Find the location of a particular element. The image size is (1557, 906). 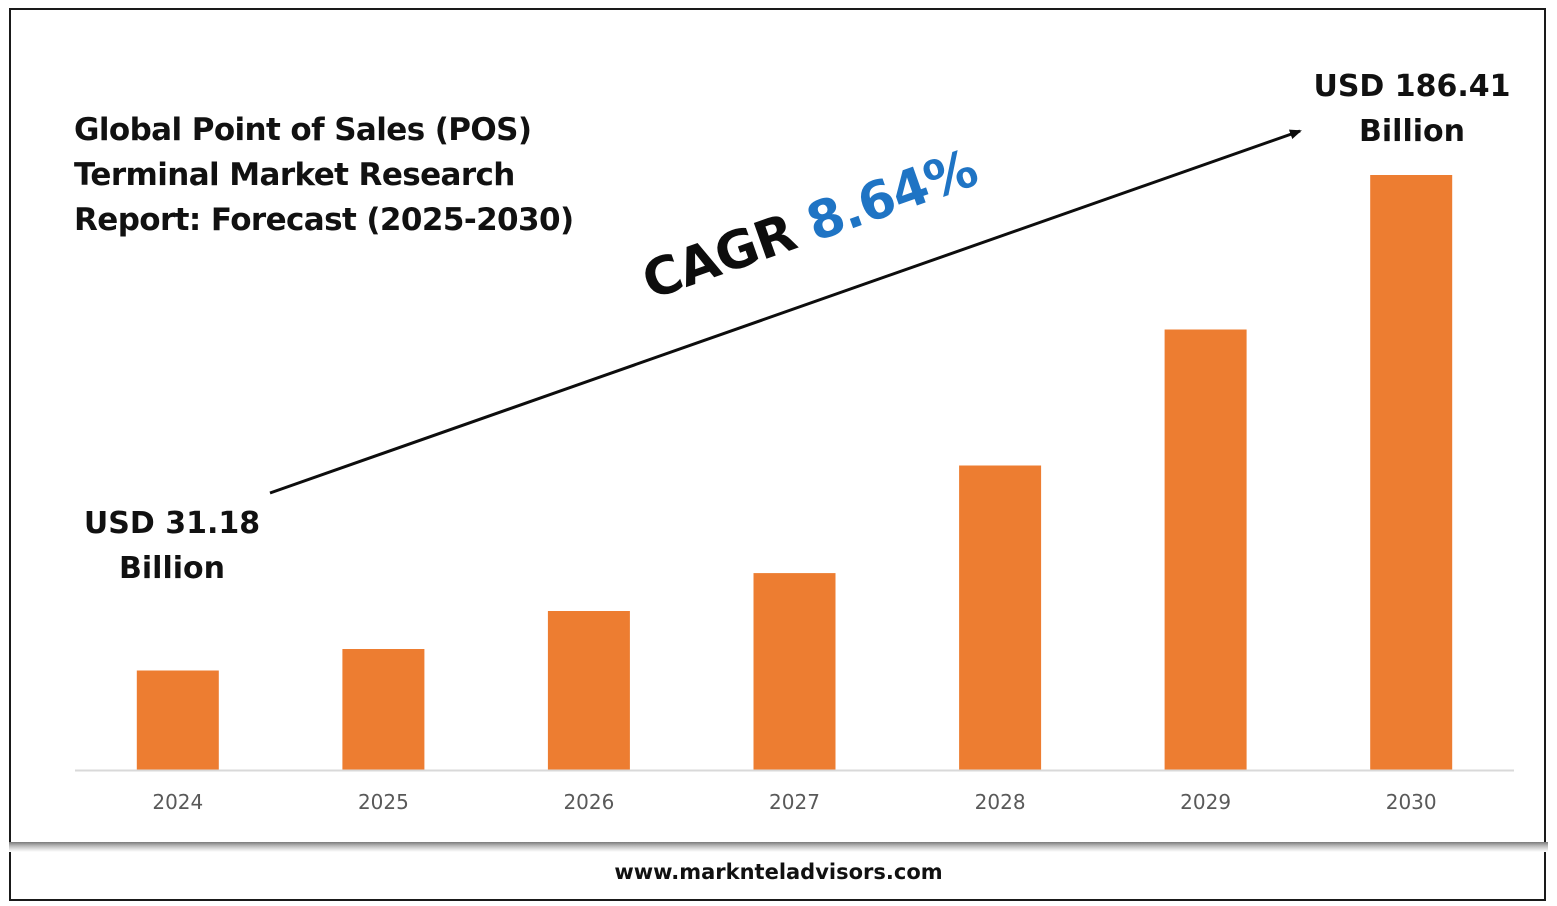

chart-title-line-1: Global Point of Sales (POS) is located at coordinates (303, 130).